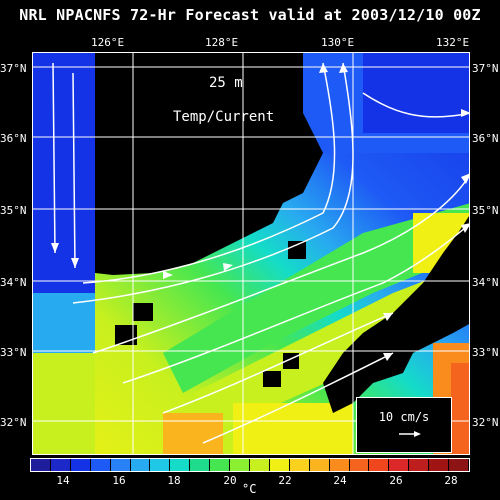 This screenshot has height=500, width=500. I want to click on lat-label-33-left: 33°N, so click(13, 352).